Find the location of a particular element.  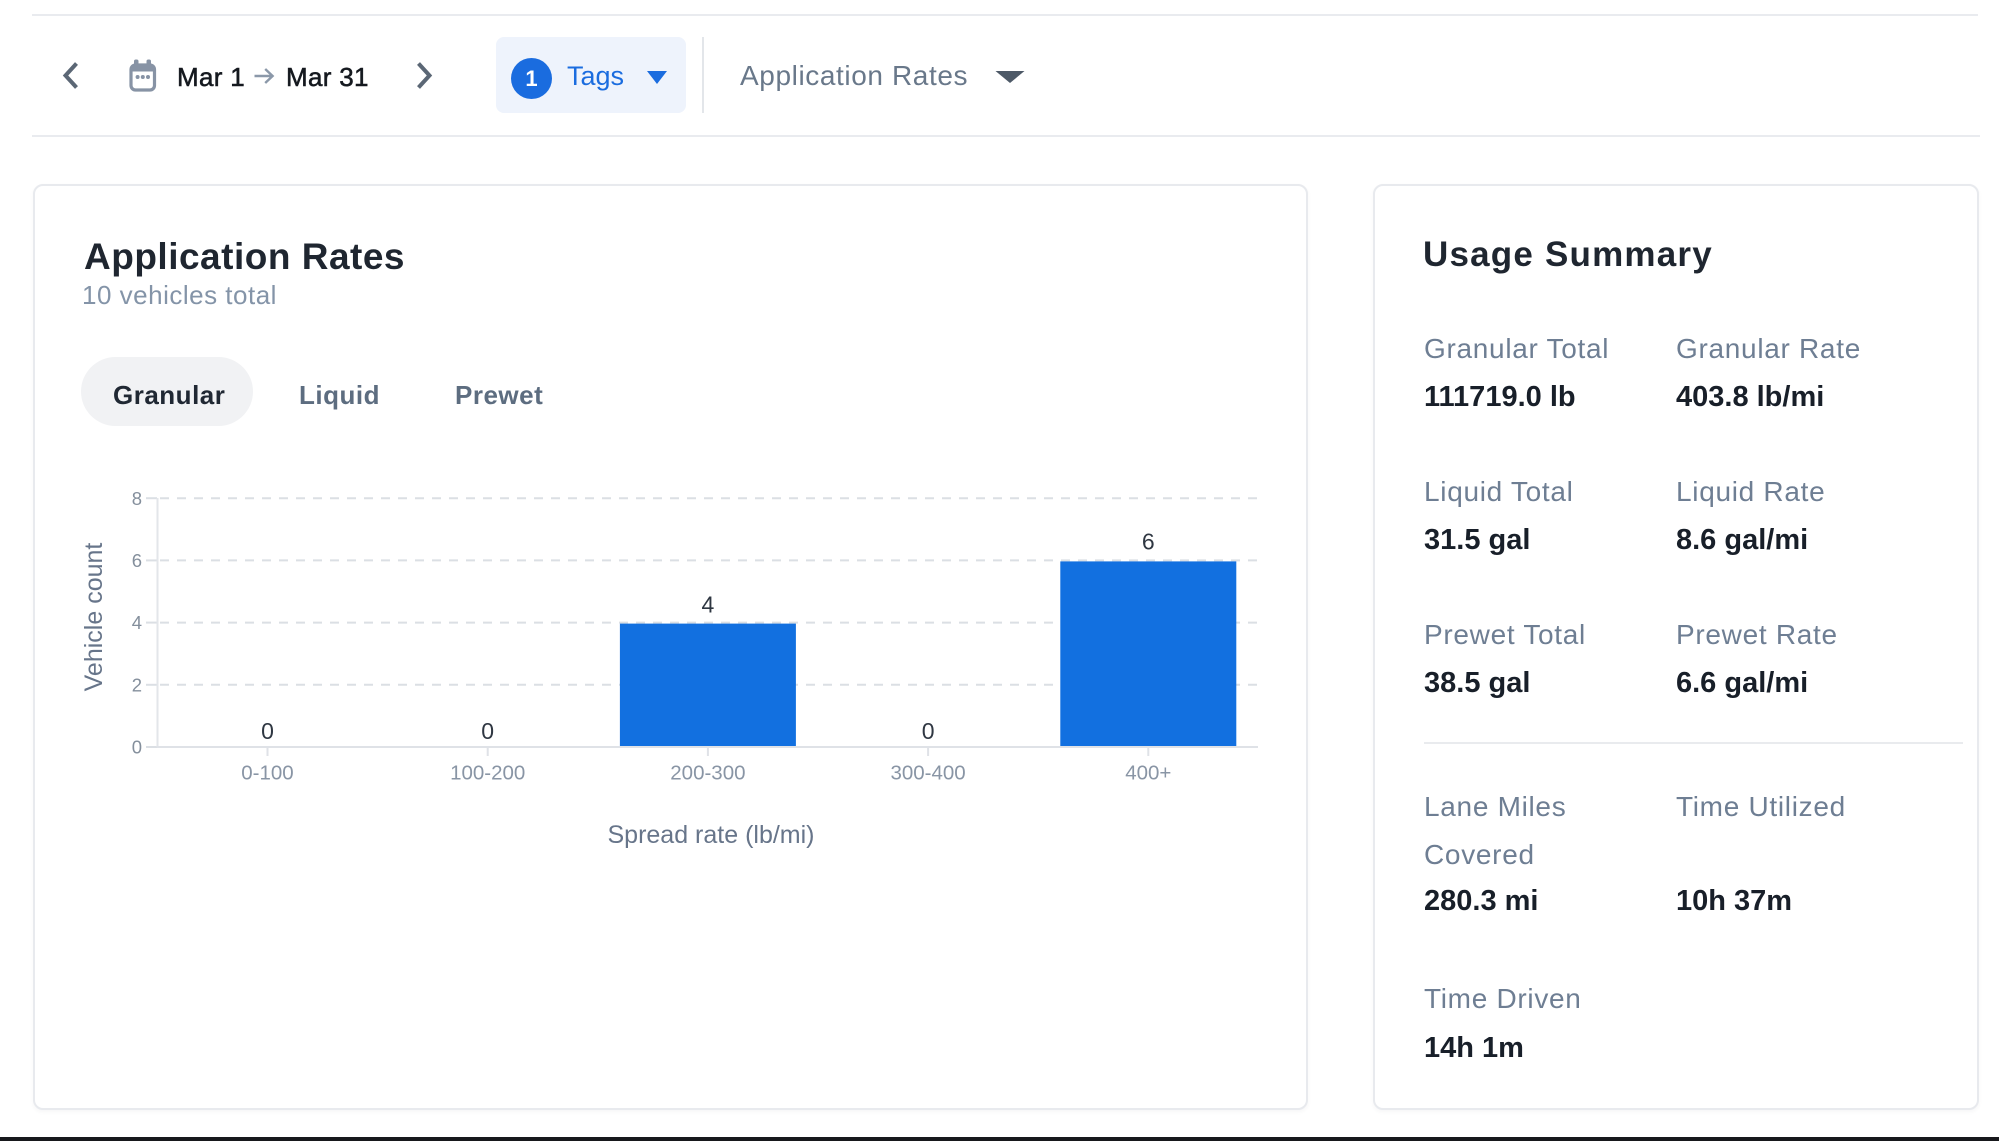

svg-text: 200-300 is located at coordinates (707, 773).